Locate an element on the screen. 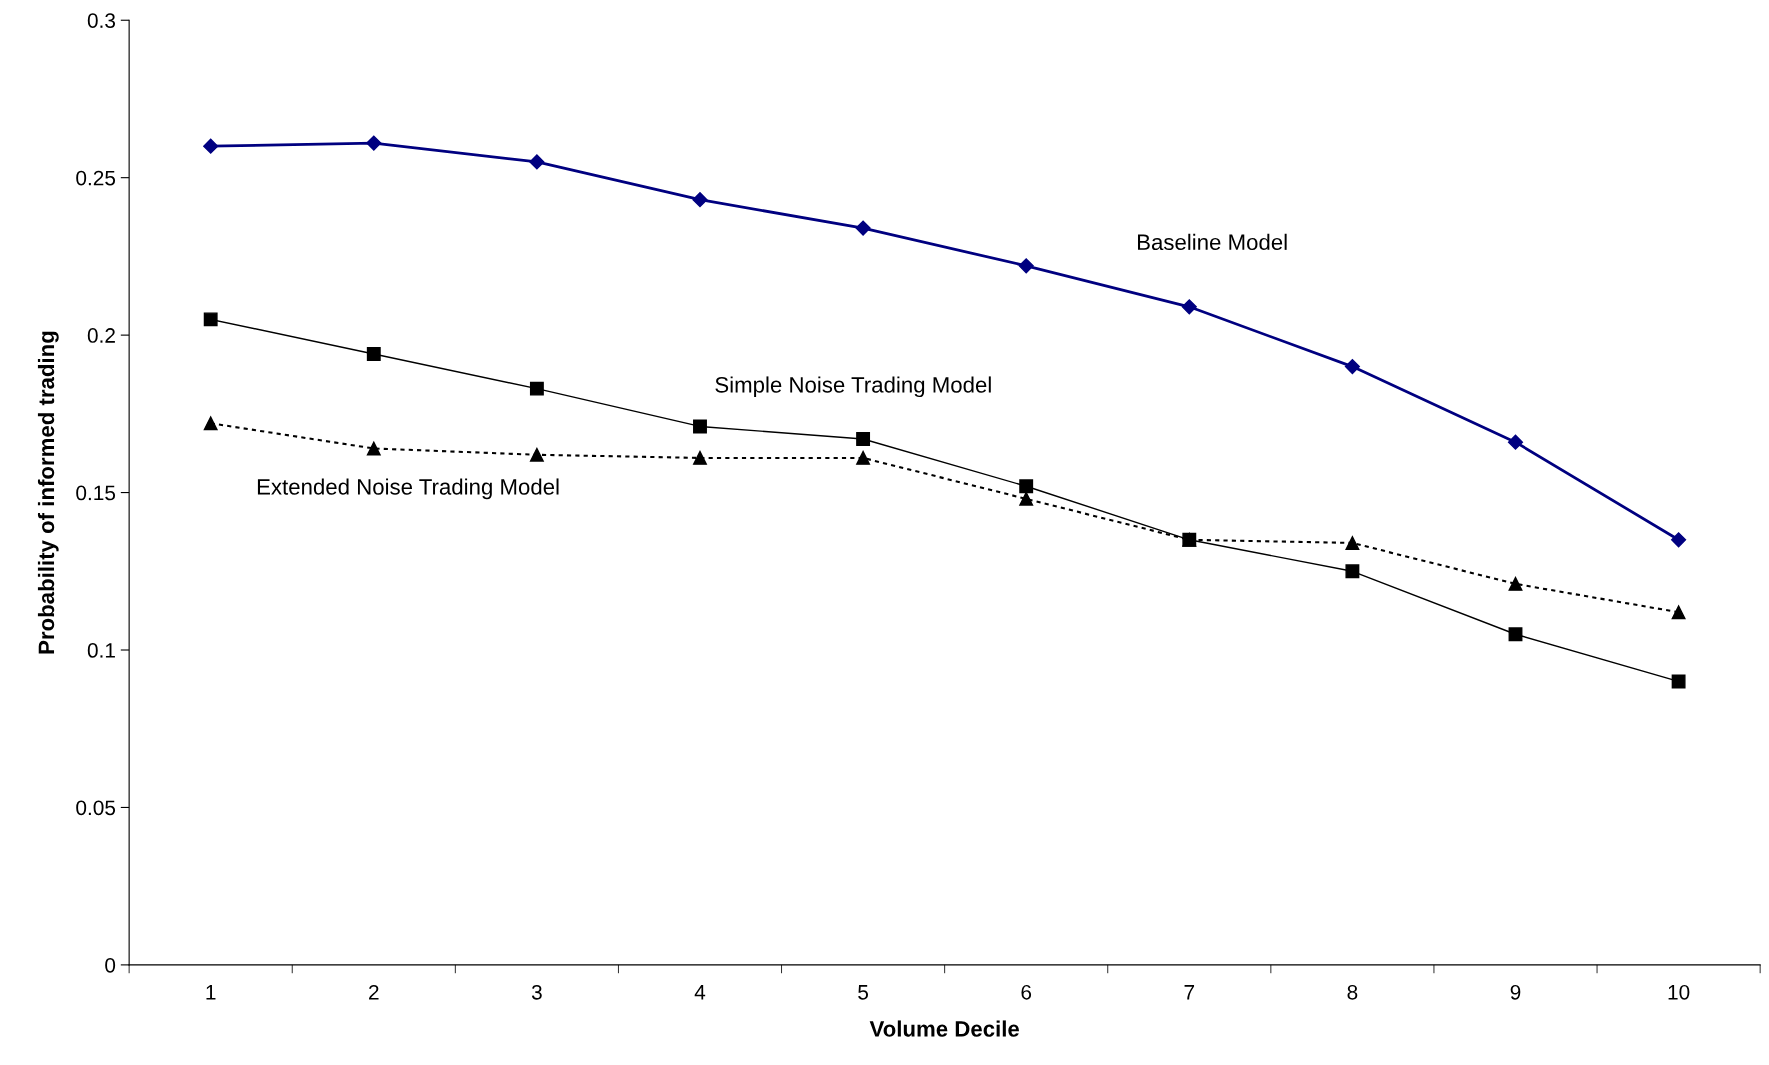  y-tick-label: 0.2 is located at coordinates (101, 335).